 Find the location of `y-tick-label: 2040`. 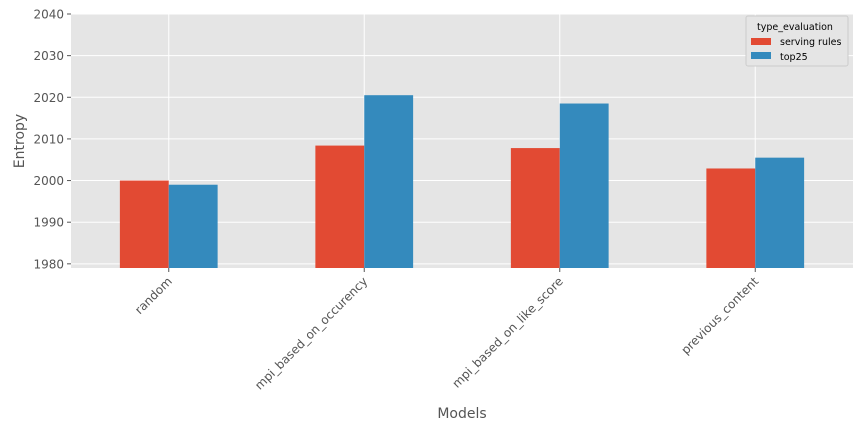

y-tick-label: 2040 is located at coordinates (48, 15).